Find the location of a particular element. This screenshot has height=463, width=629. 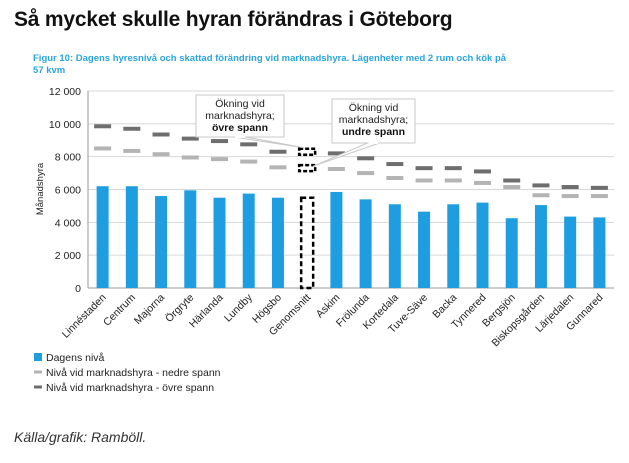

markers is located at coordinates (351, 161).